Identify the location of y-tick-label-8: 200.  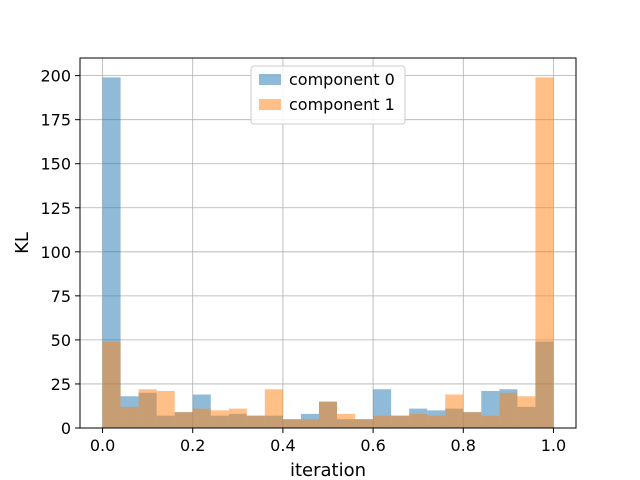
(55, 76).